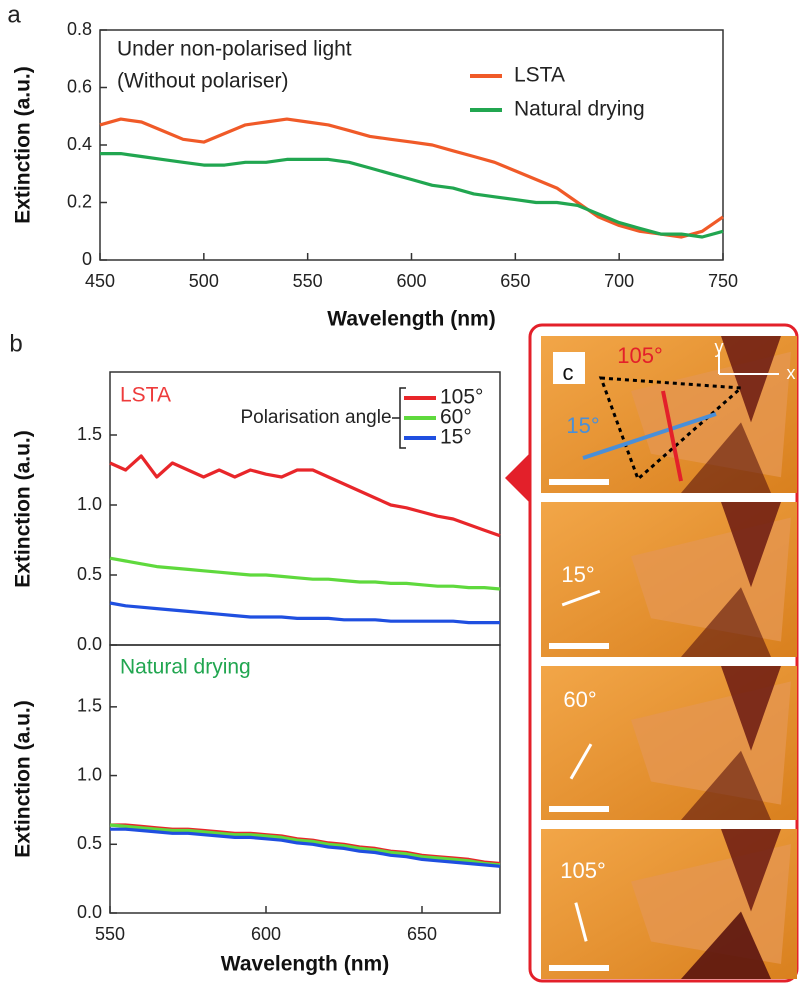 This screenshot has width=802, height=991. I want to click on legend-label: LSTA, so click(539, 75).